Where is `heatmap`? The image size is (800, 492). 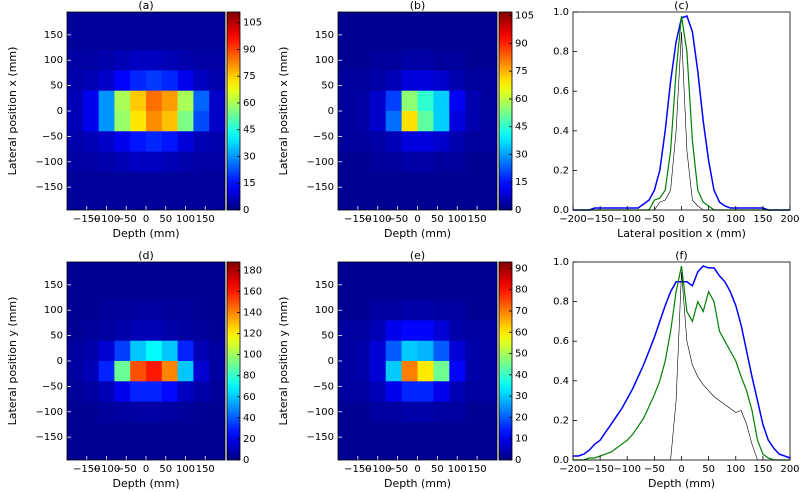
heatmap is located at coordinates (146, 361).